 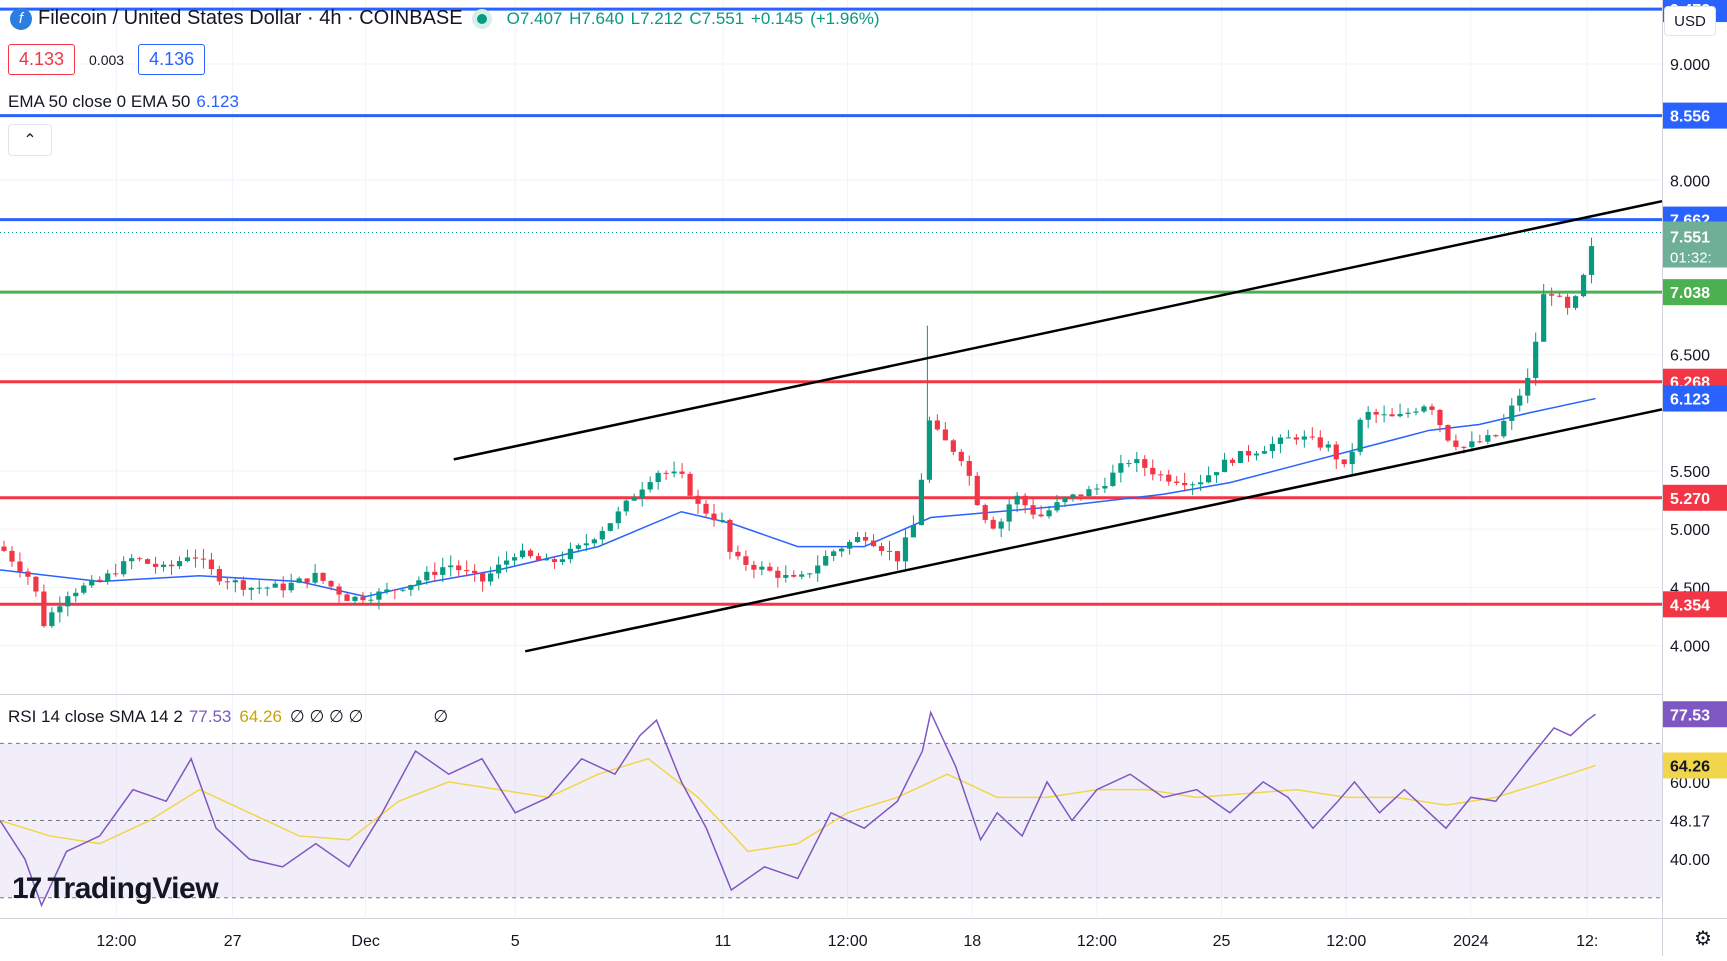 What do you see at coordinates (1690, 530) in the screenshot?
I see `price-tick-label: 5.000` at bounding box center [1690, 530].